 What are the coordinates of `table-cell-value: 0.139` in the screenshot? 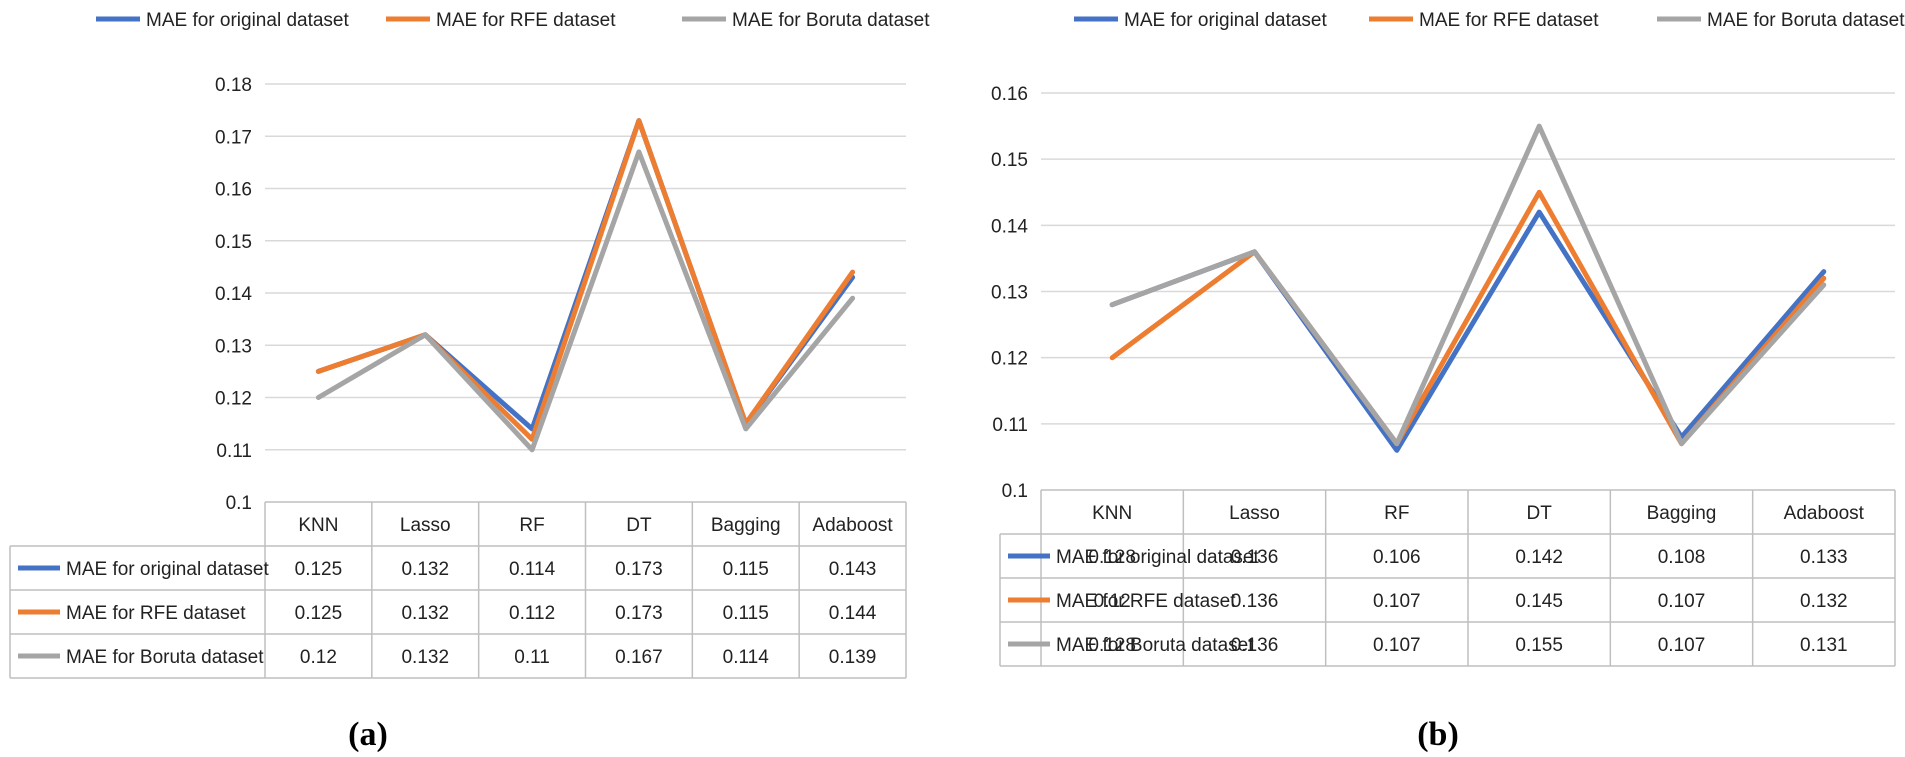 It's located at (853, 657).